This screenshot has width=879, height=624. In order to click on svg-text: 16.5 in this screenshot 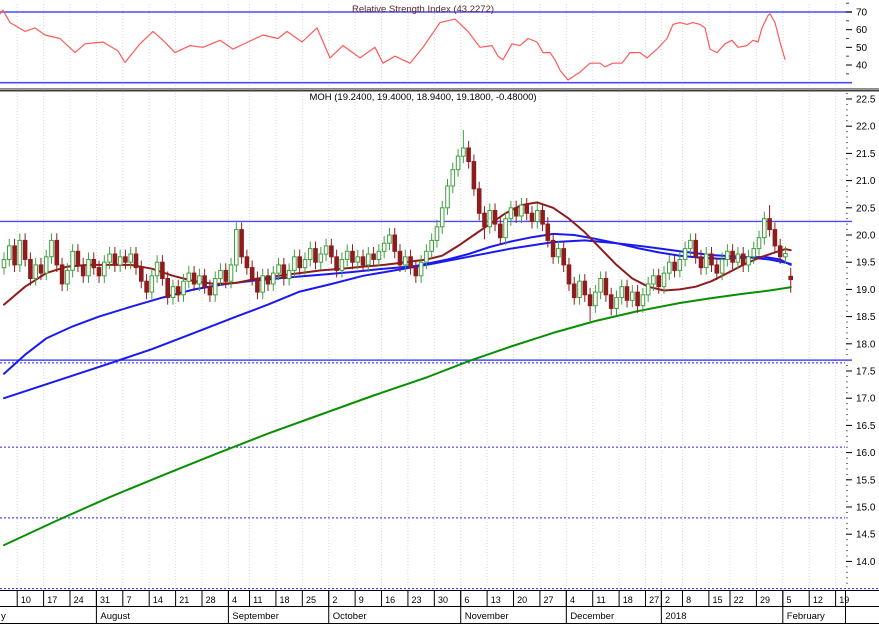, I will do `click(866, 426)`.